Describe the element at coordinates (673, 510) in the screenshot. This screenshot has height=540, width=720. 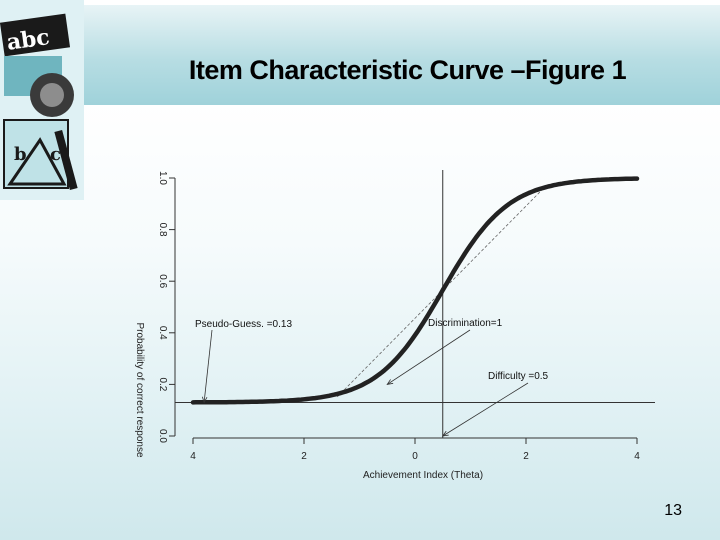
I see `page-number: 13` at that location.